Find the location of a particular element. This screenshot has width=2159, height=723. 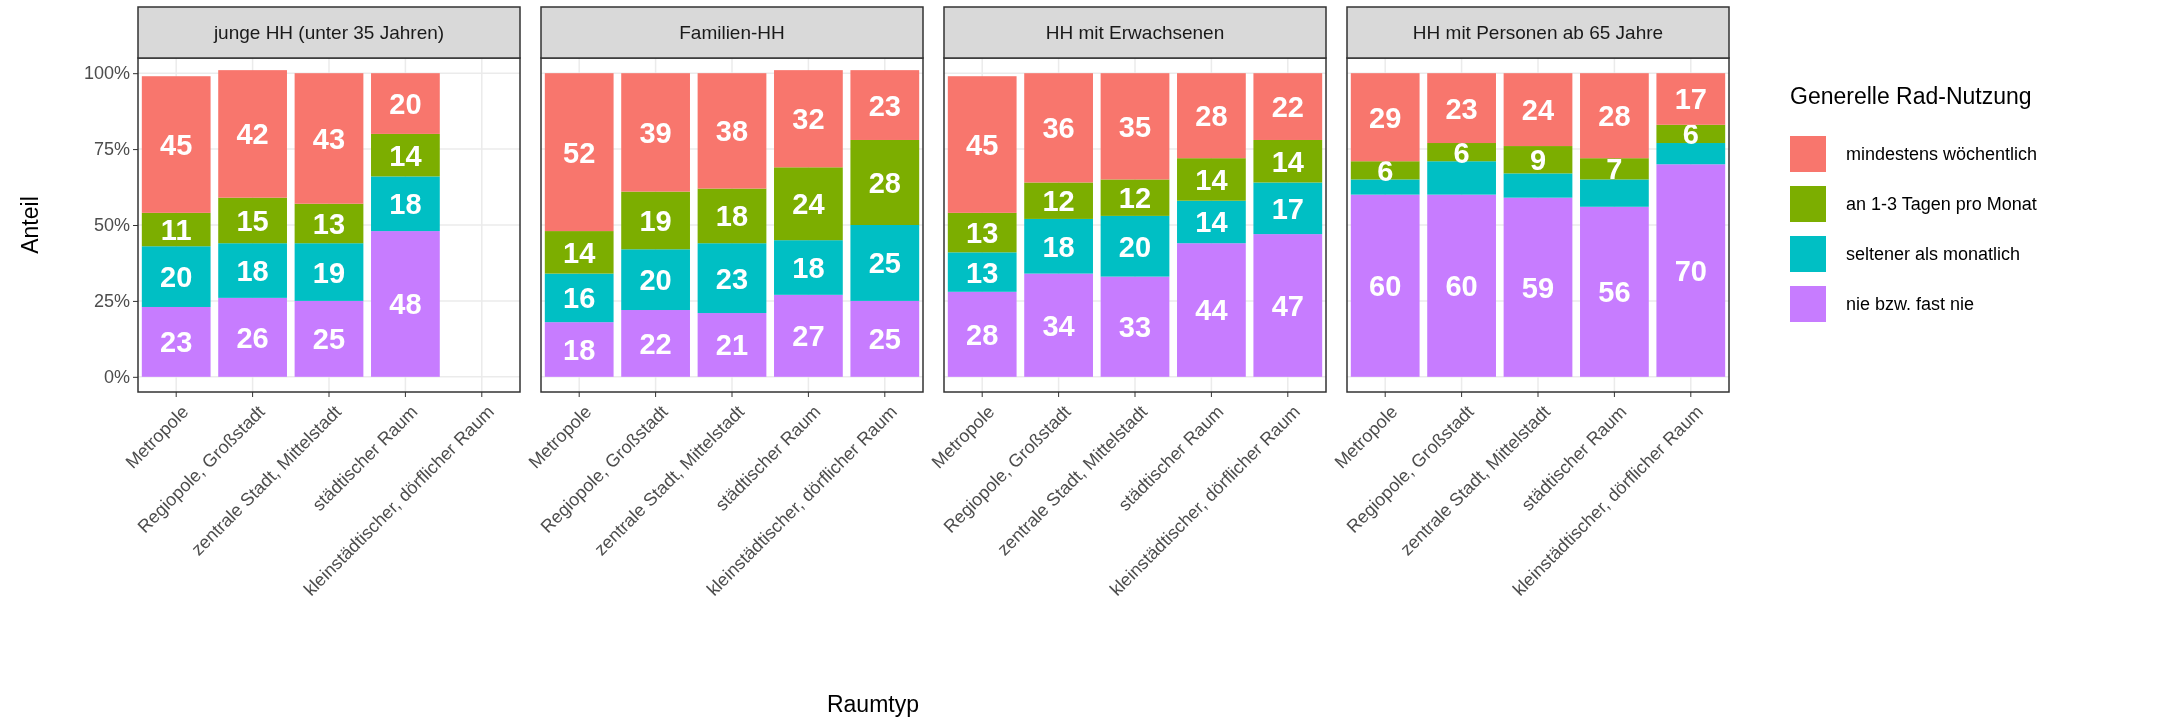

chart-title: Familien-HH is located at coordinates (732, 33).